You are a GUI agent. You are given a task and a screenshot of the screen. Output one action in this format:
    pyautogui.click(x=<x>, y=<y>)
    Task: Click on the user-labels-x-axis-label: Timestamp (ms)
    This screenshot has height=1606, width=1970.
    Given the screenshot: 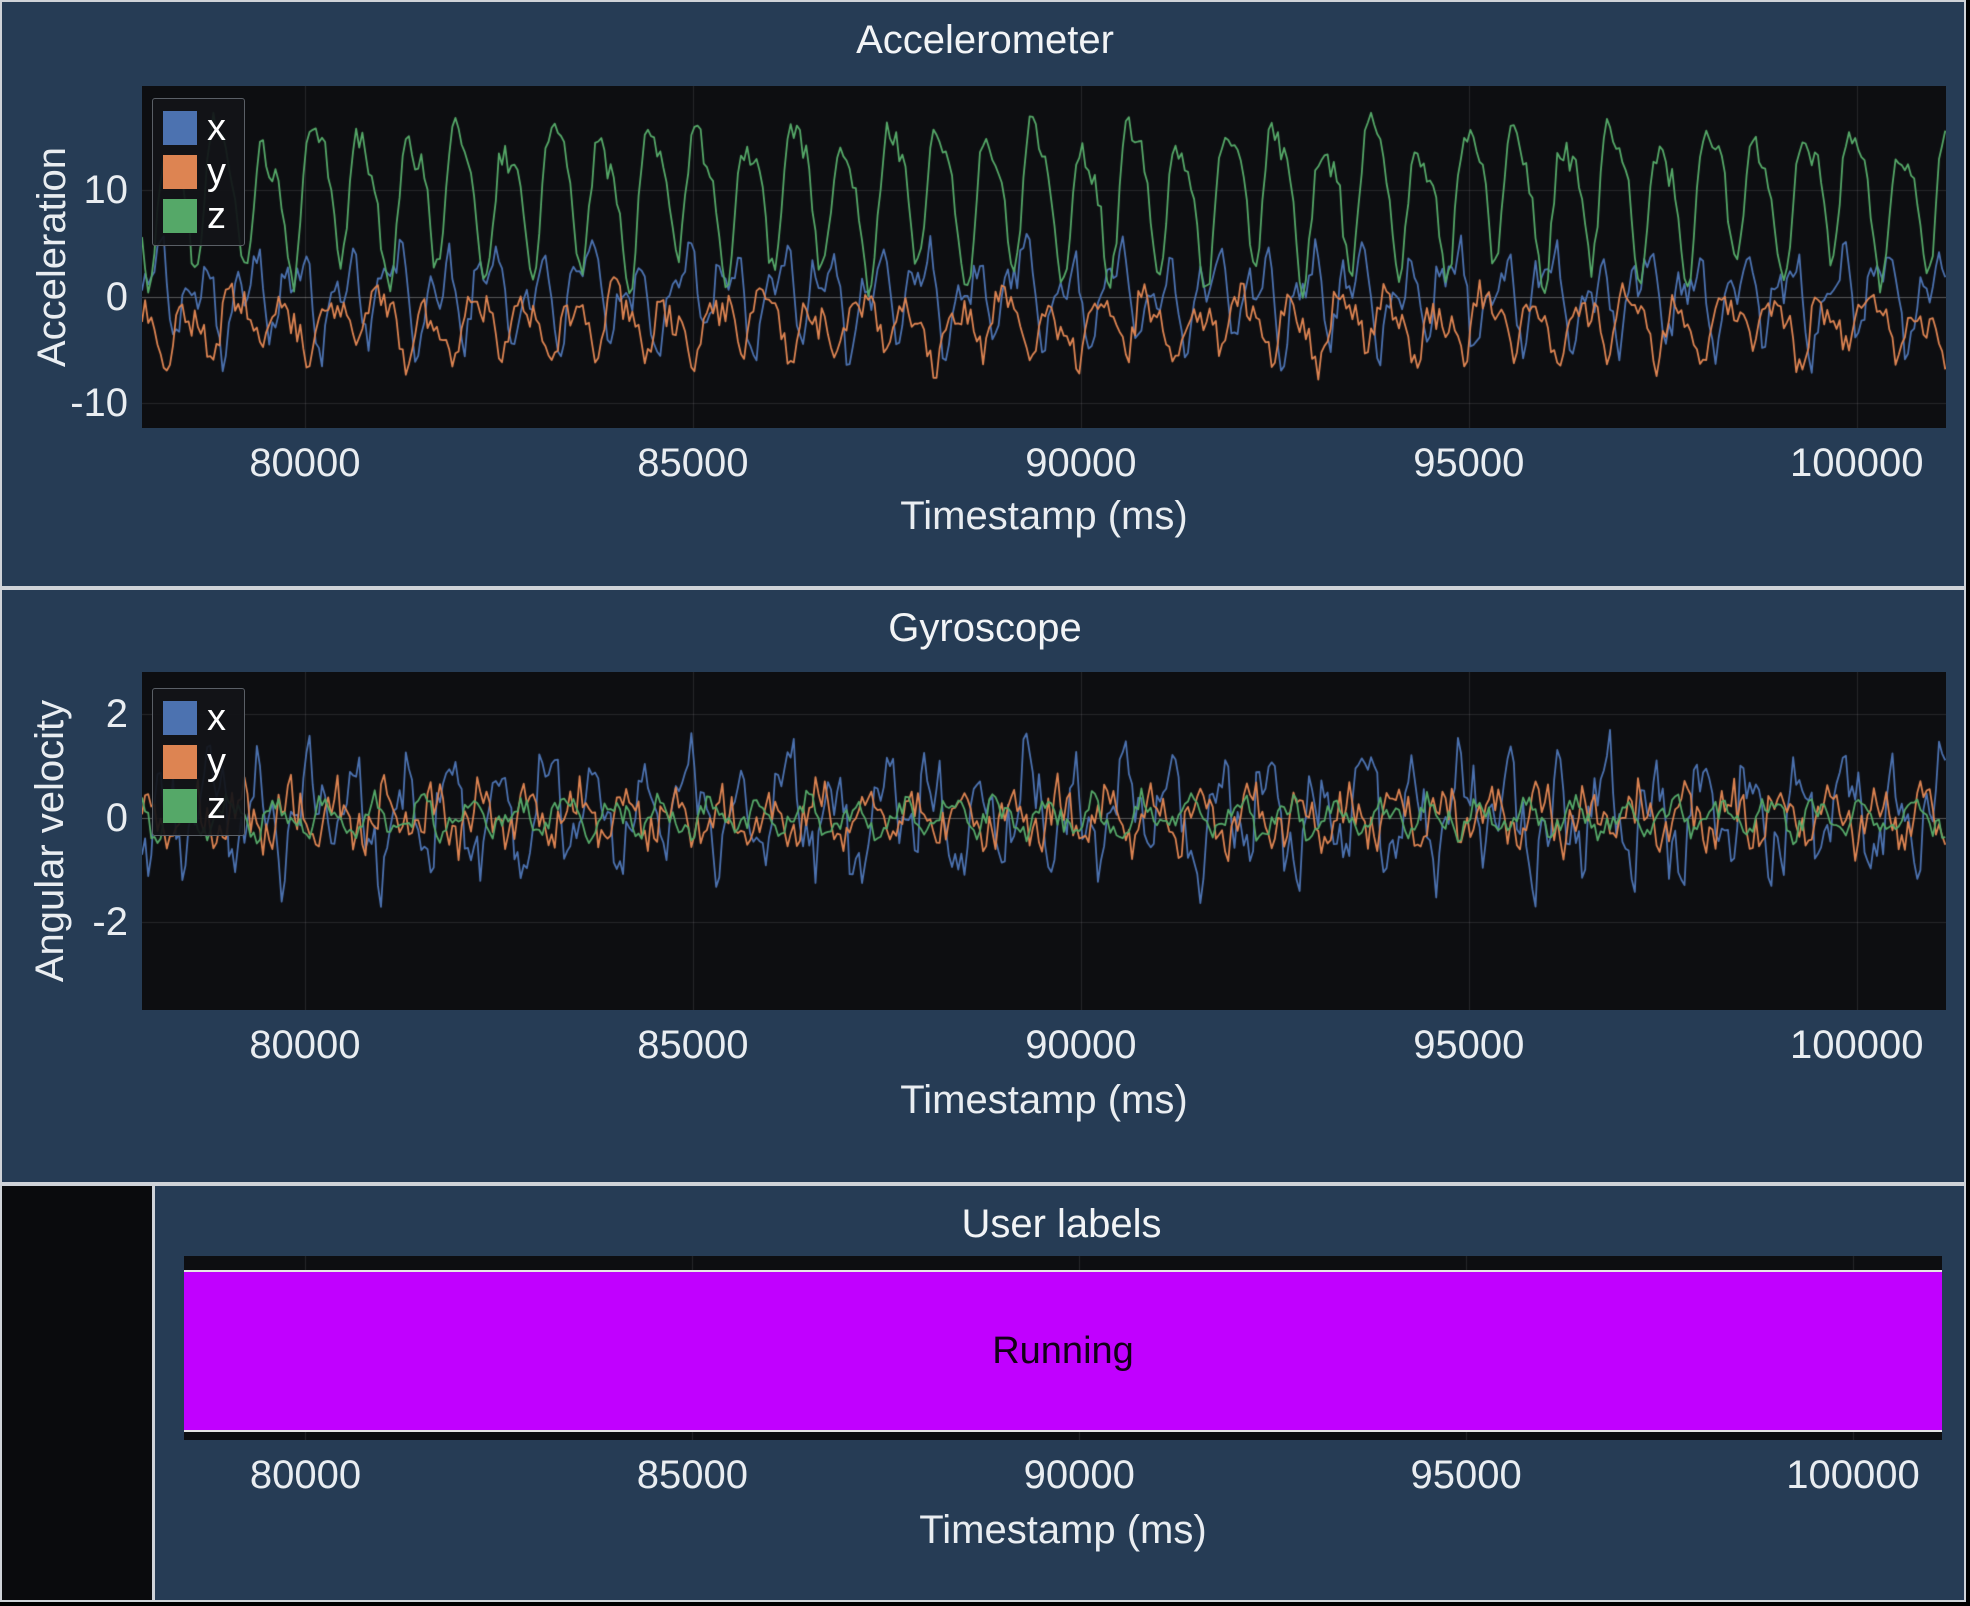 What is the action you would take?
    pyautogui.click(x=1063, y=1530)
    